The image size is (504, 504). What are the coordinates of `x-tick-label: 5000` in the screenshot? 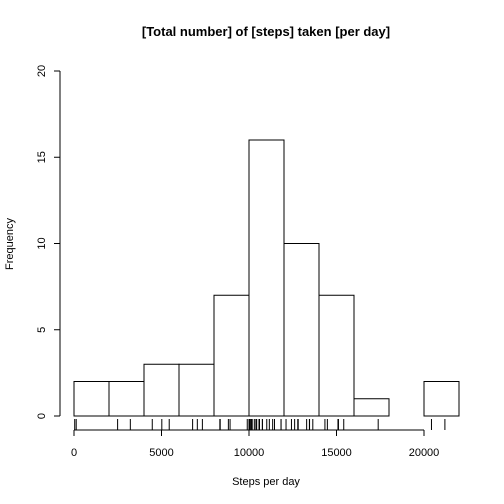 It's located at (161, 453).